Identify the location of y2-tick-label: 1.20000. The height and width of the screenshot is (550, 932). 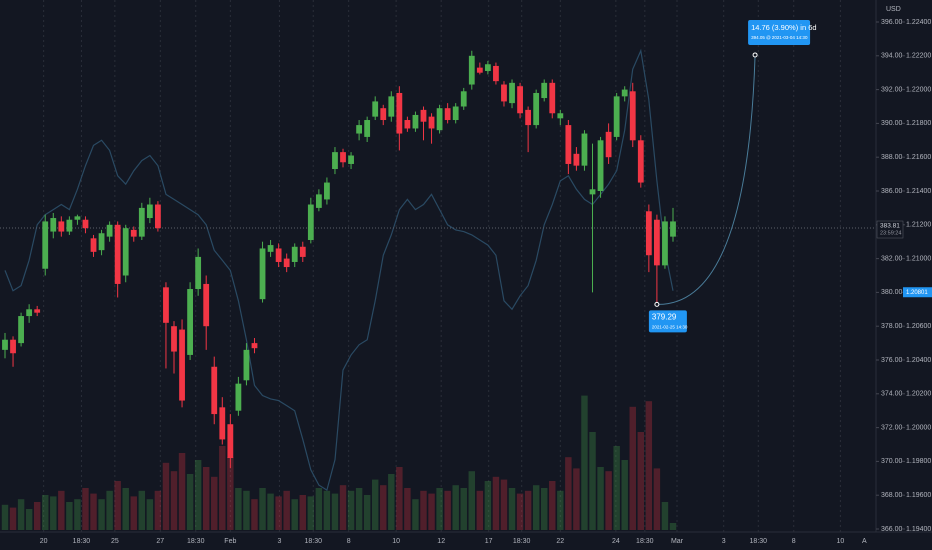
(918, 427).